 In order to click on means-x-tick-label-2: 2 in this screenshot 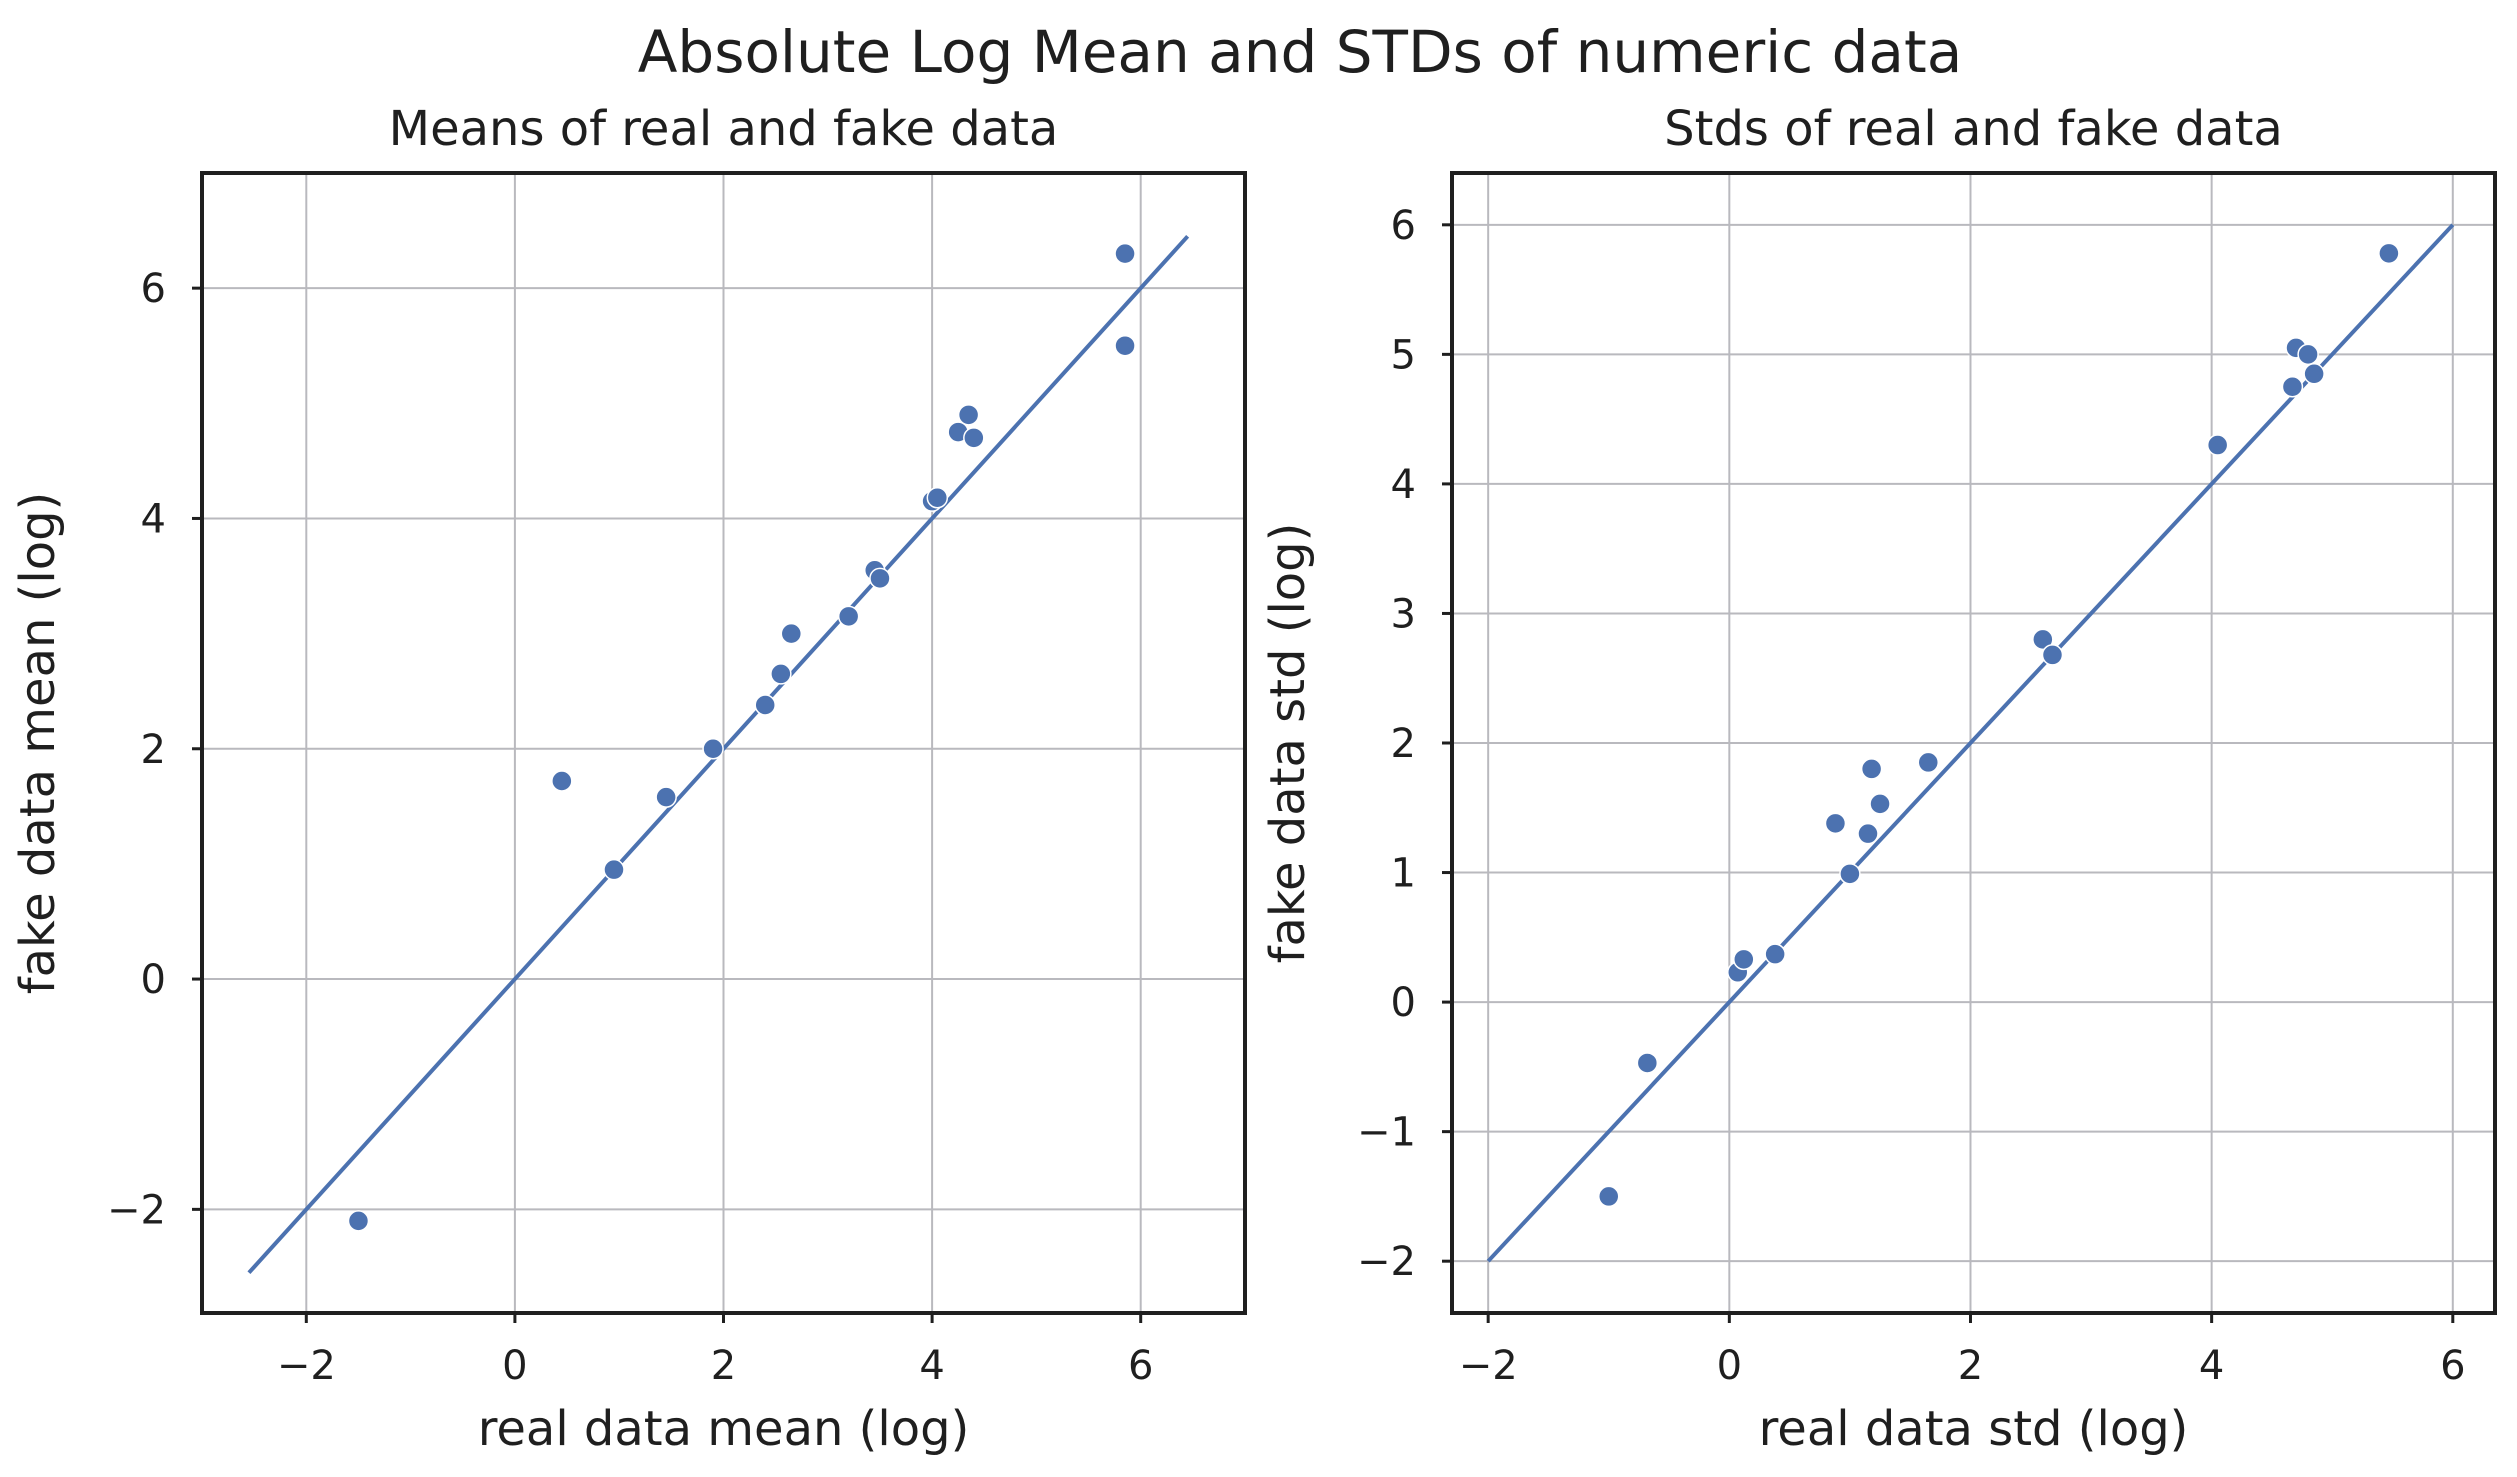, I will do `click(723, 1366)`.